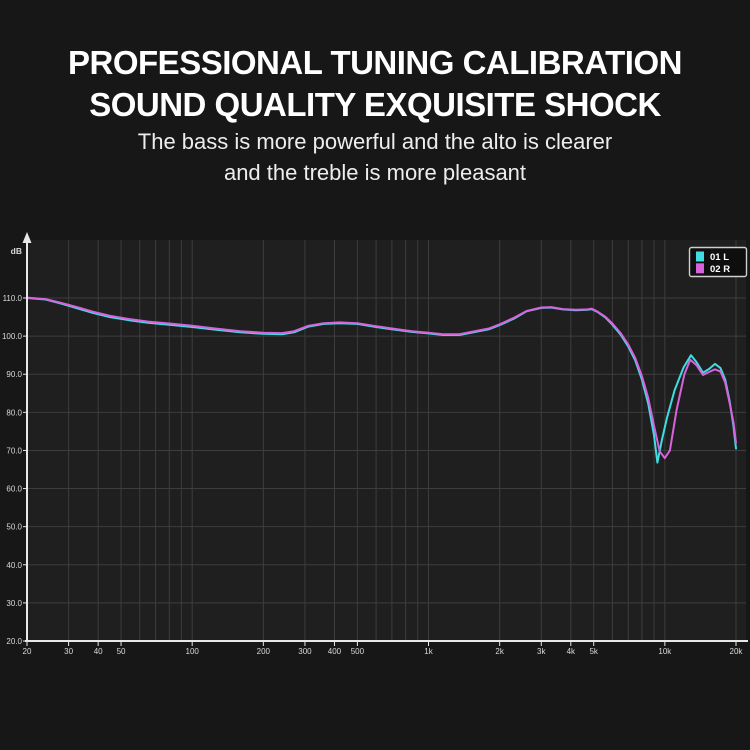  Describe the element at coordinates (375, 62) in the screenshot. I see `title-line-1: PROFESSIONAL TUNING CALIBRATION` at that location.